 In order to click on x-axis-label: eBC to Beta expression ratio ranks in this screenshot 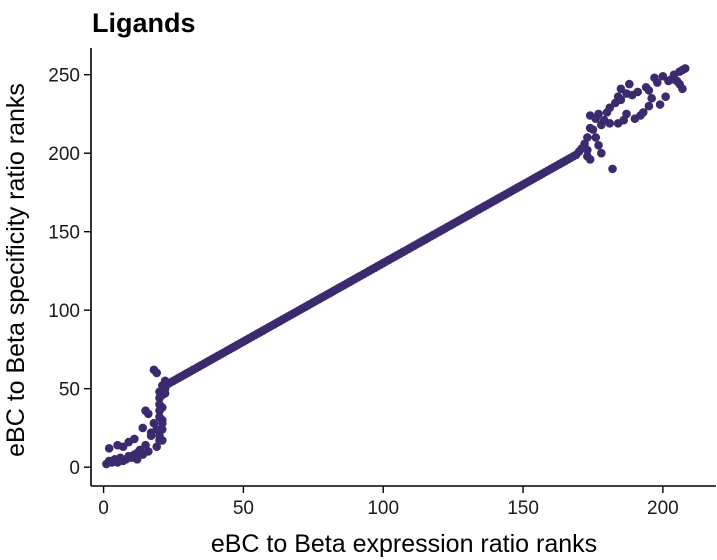, I will do `click(404, 544)`.